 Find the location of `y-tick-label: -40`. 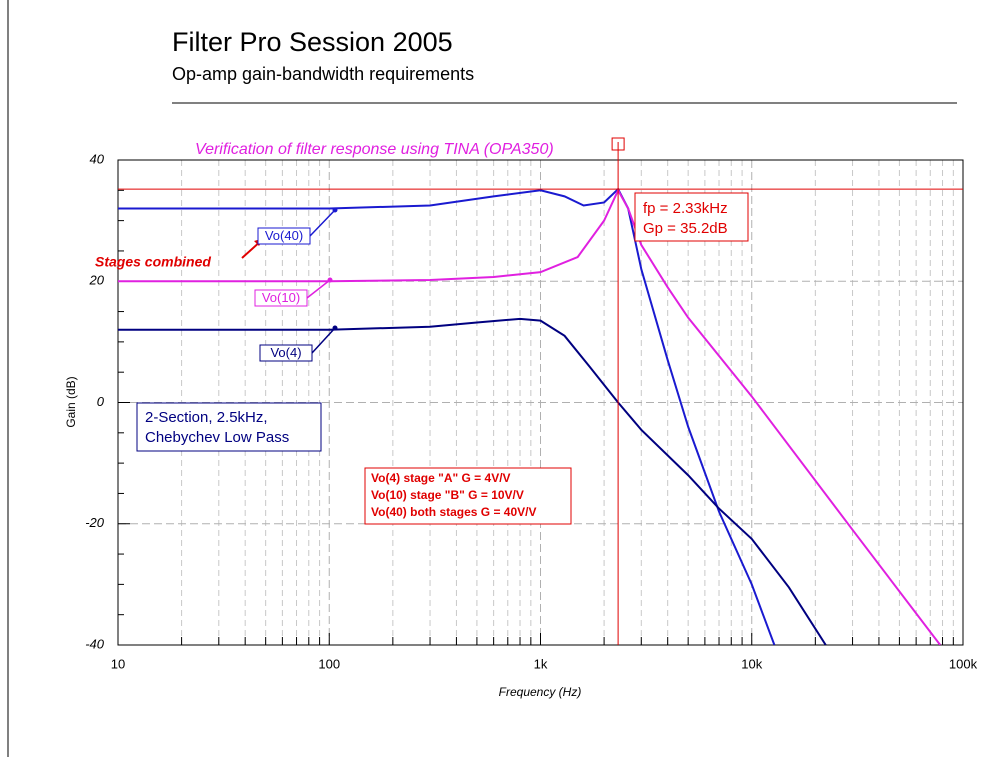

y-tick-label: -40 is located at coordinates (95, 643).